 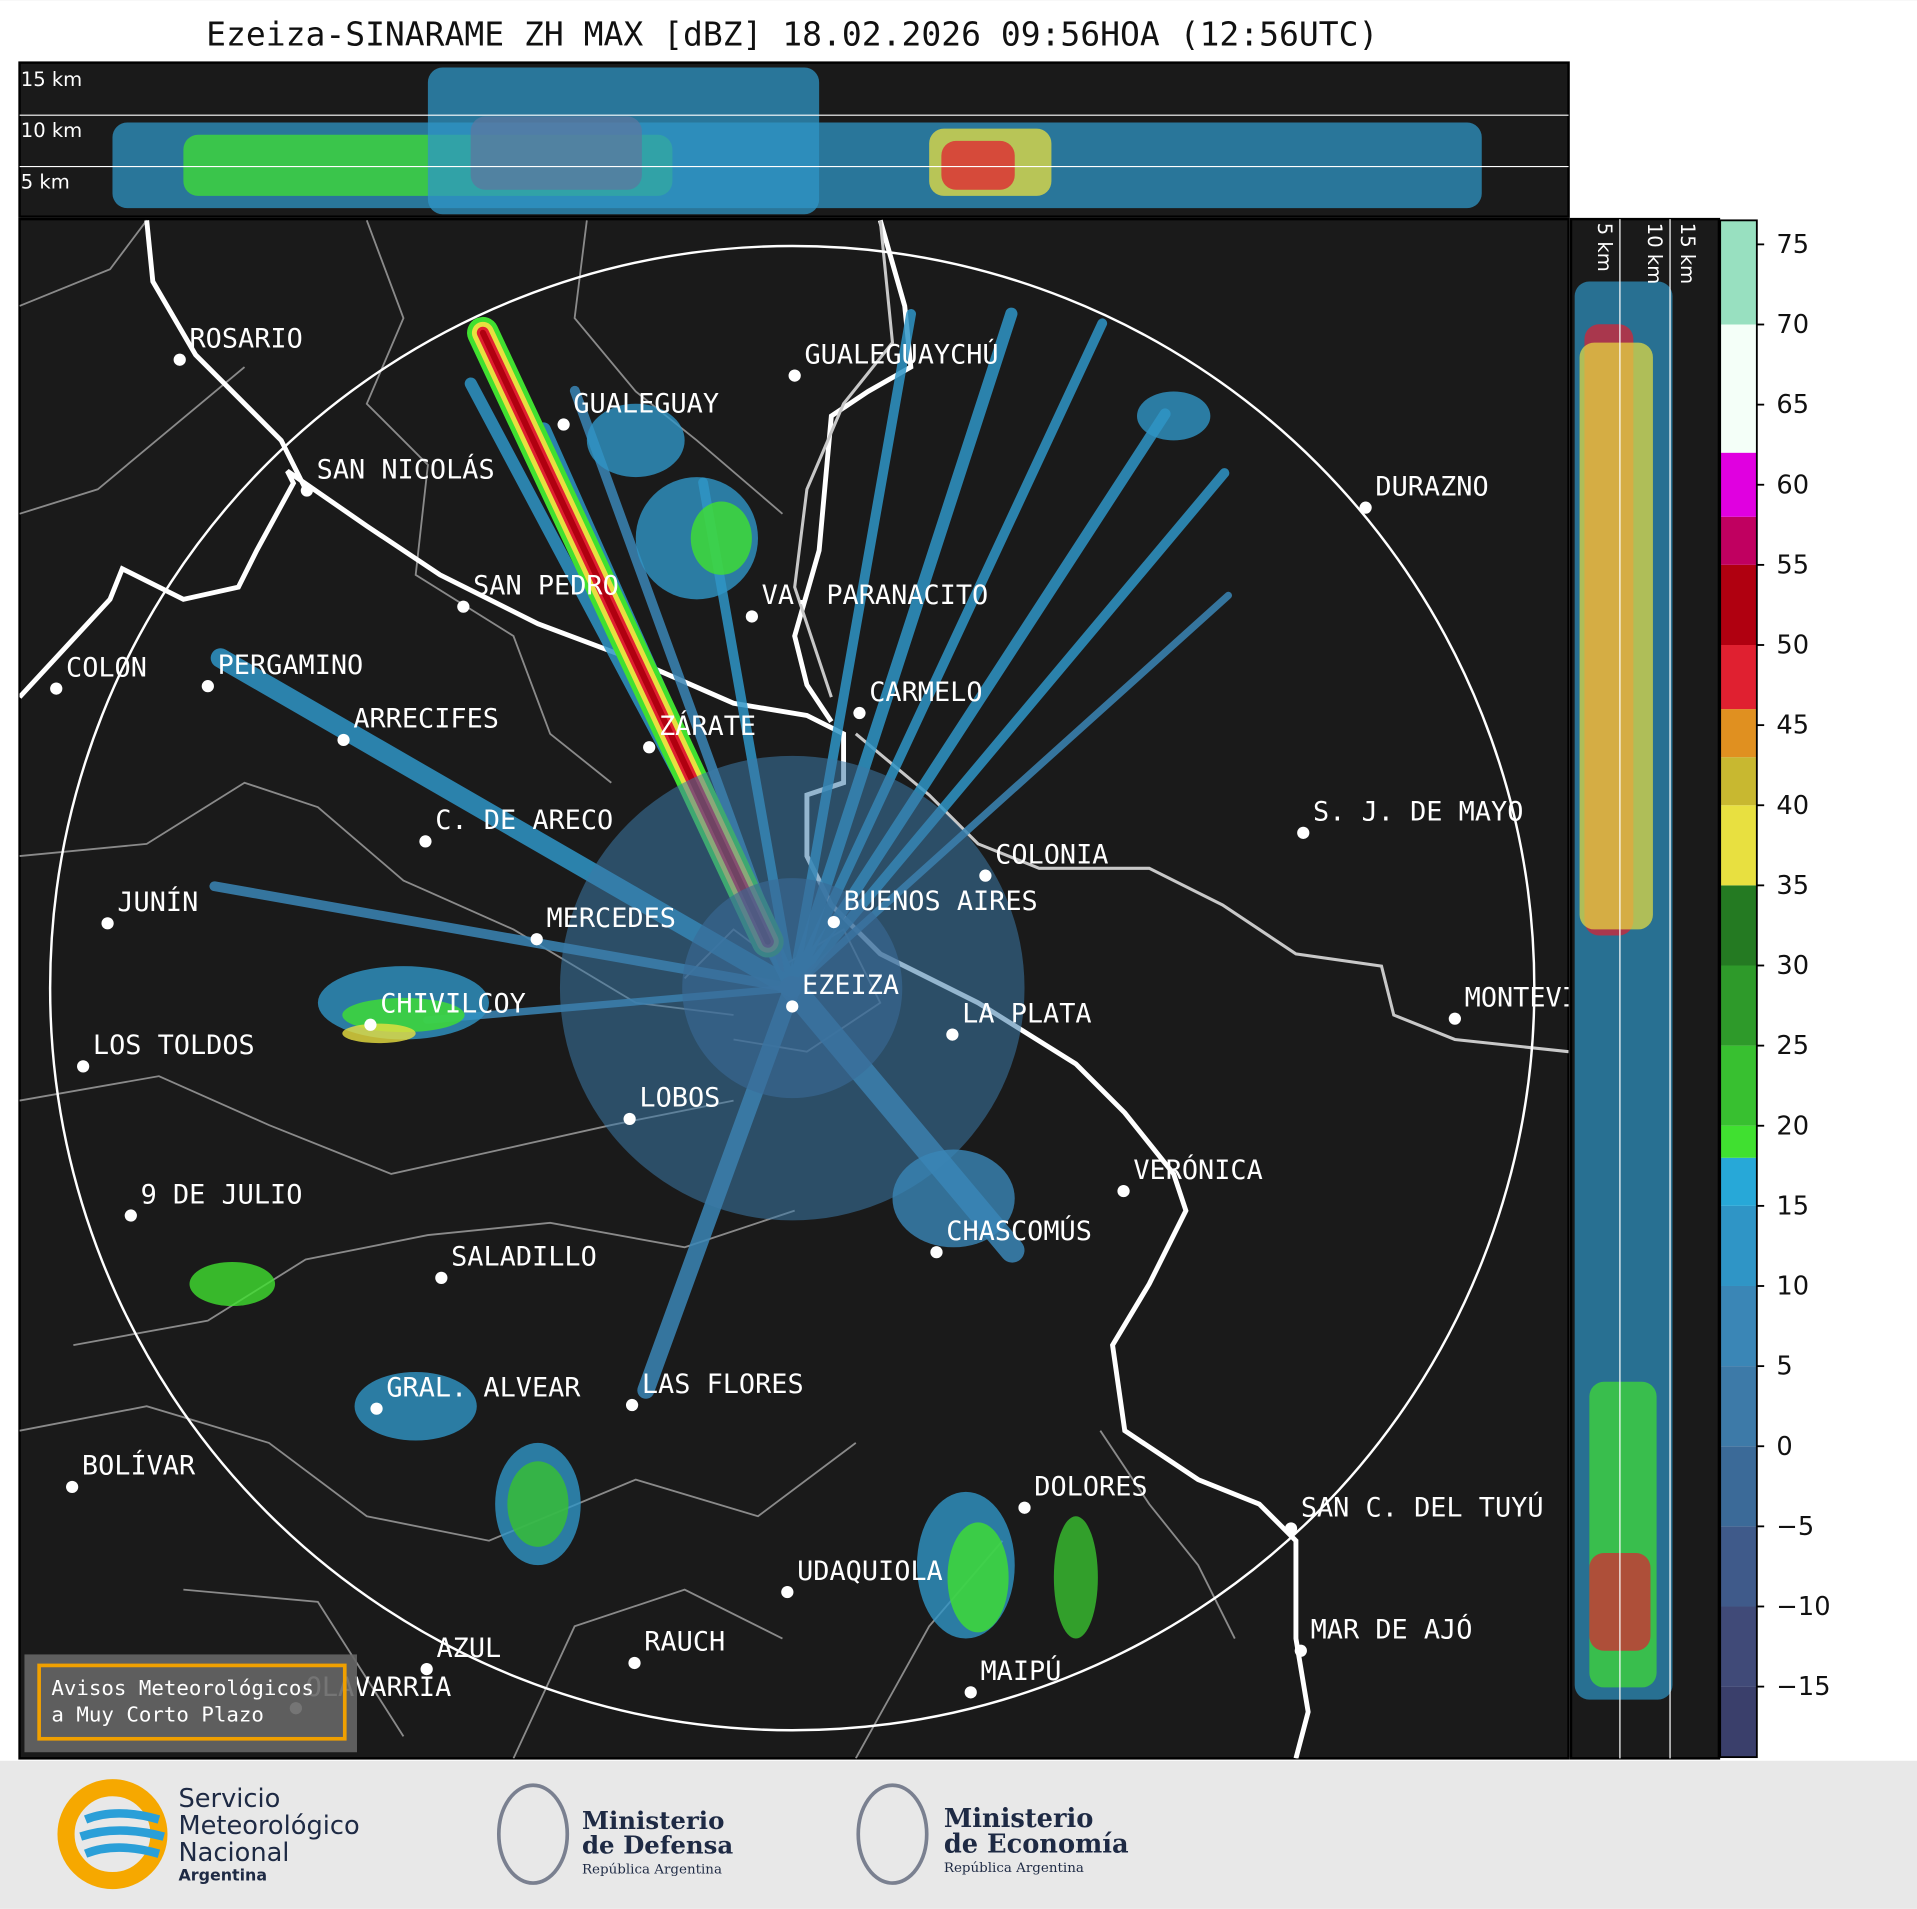 I want to click on top-section: 15 km 10 km 5 km, so click(x=794, y=141).